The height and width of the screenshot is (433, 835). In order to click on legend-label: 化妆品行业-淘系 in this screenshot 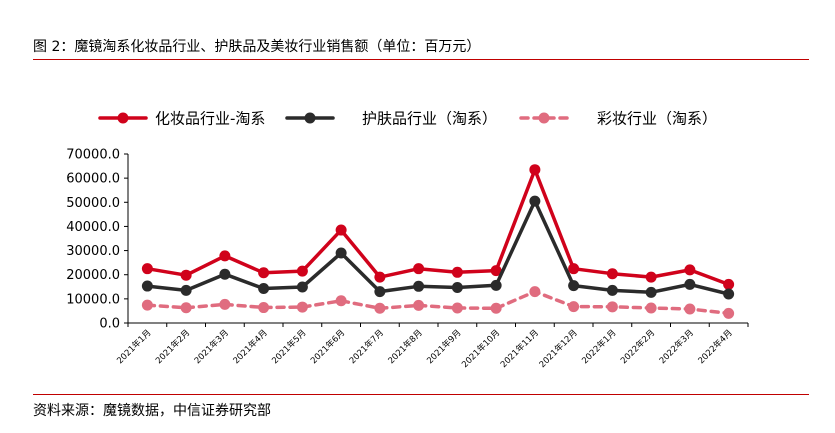, I will do `click(210, 119)`.